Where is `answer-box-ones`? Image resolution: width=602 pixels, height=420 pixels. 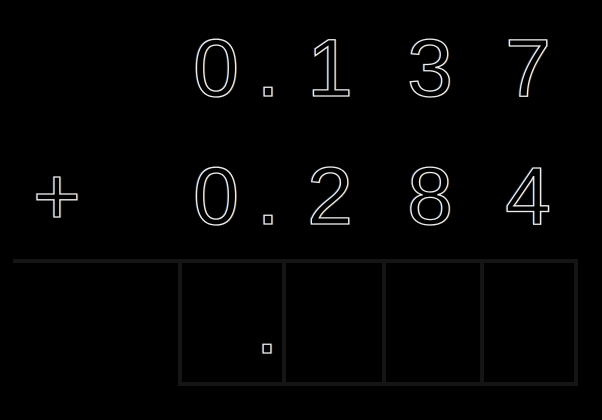 answer-box-ones is located at coordinates (232, 324).